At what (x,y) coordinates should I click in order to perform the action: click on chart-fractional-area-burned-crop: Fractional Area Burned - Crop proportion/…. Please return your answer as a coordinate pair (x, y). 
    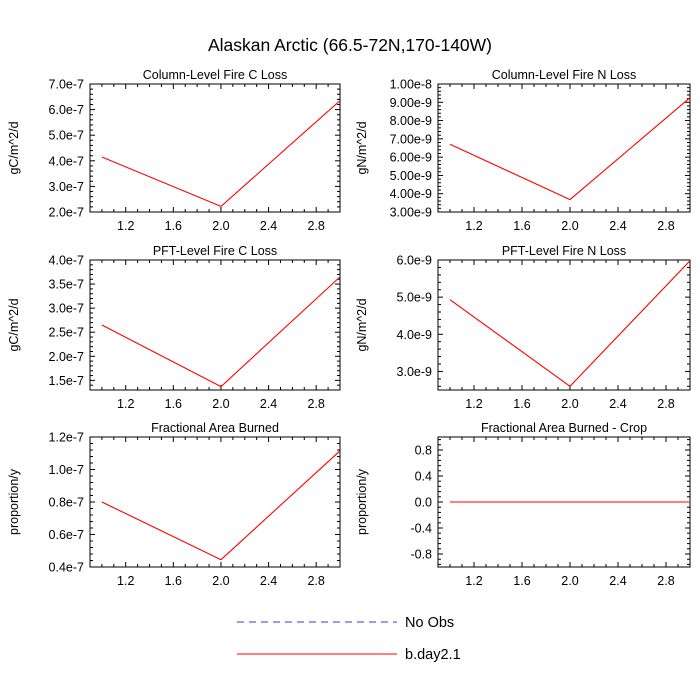
    Looking at the image, I should click on (523, 504).